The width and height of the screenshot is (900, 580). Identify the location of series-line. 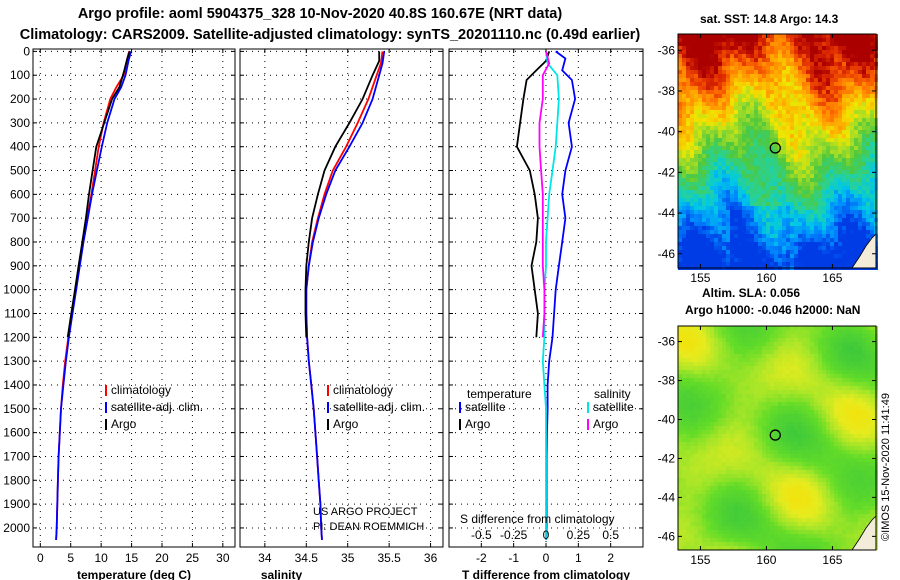
(93, 295).